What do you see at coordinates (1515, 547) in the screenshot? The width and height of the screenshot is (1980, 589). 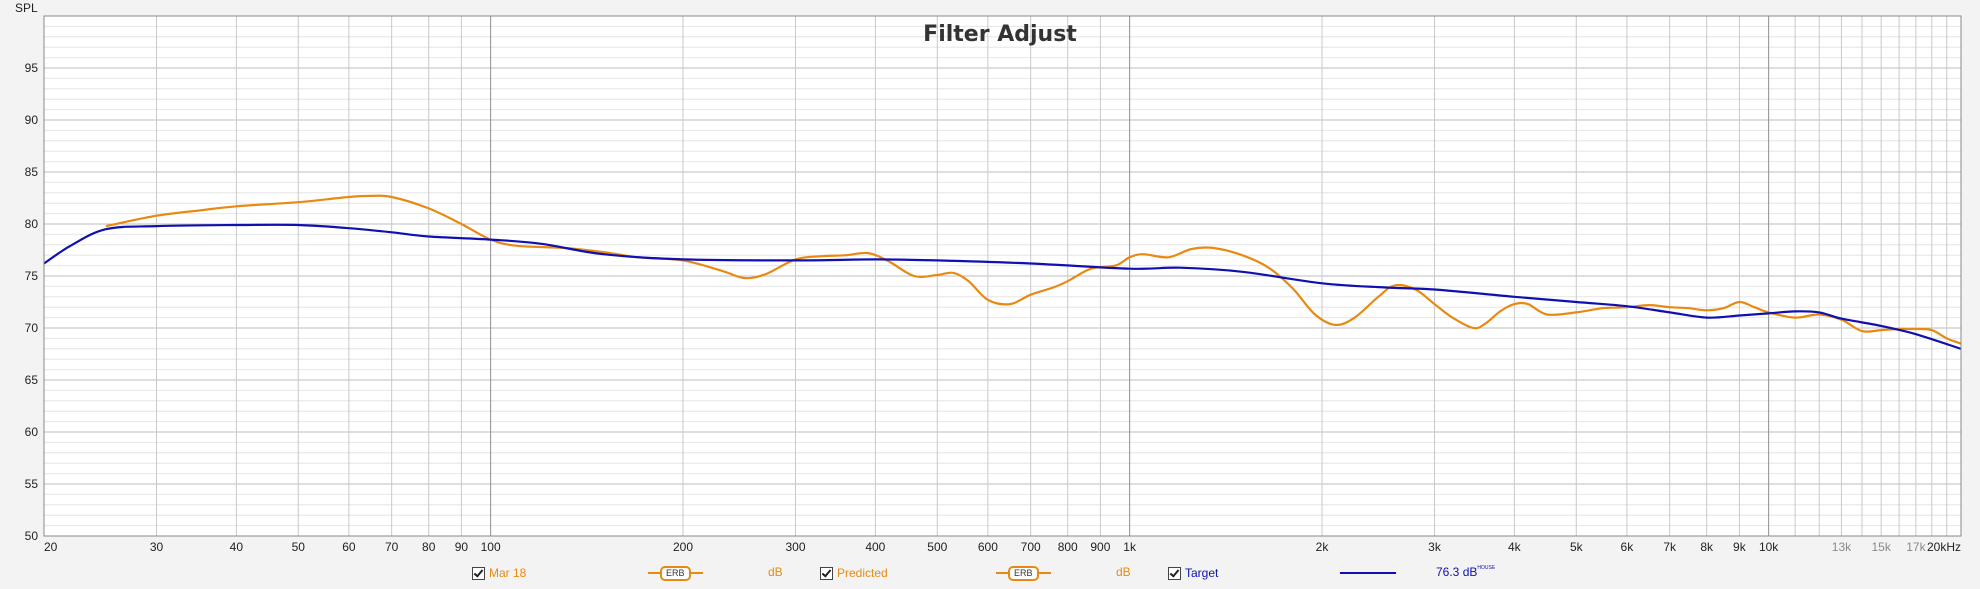 I see `x-tick-label: 4k` at bounding box center [1515, 547].